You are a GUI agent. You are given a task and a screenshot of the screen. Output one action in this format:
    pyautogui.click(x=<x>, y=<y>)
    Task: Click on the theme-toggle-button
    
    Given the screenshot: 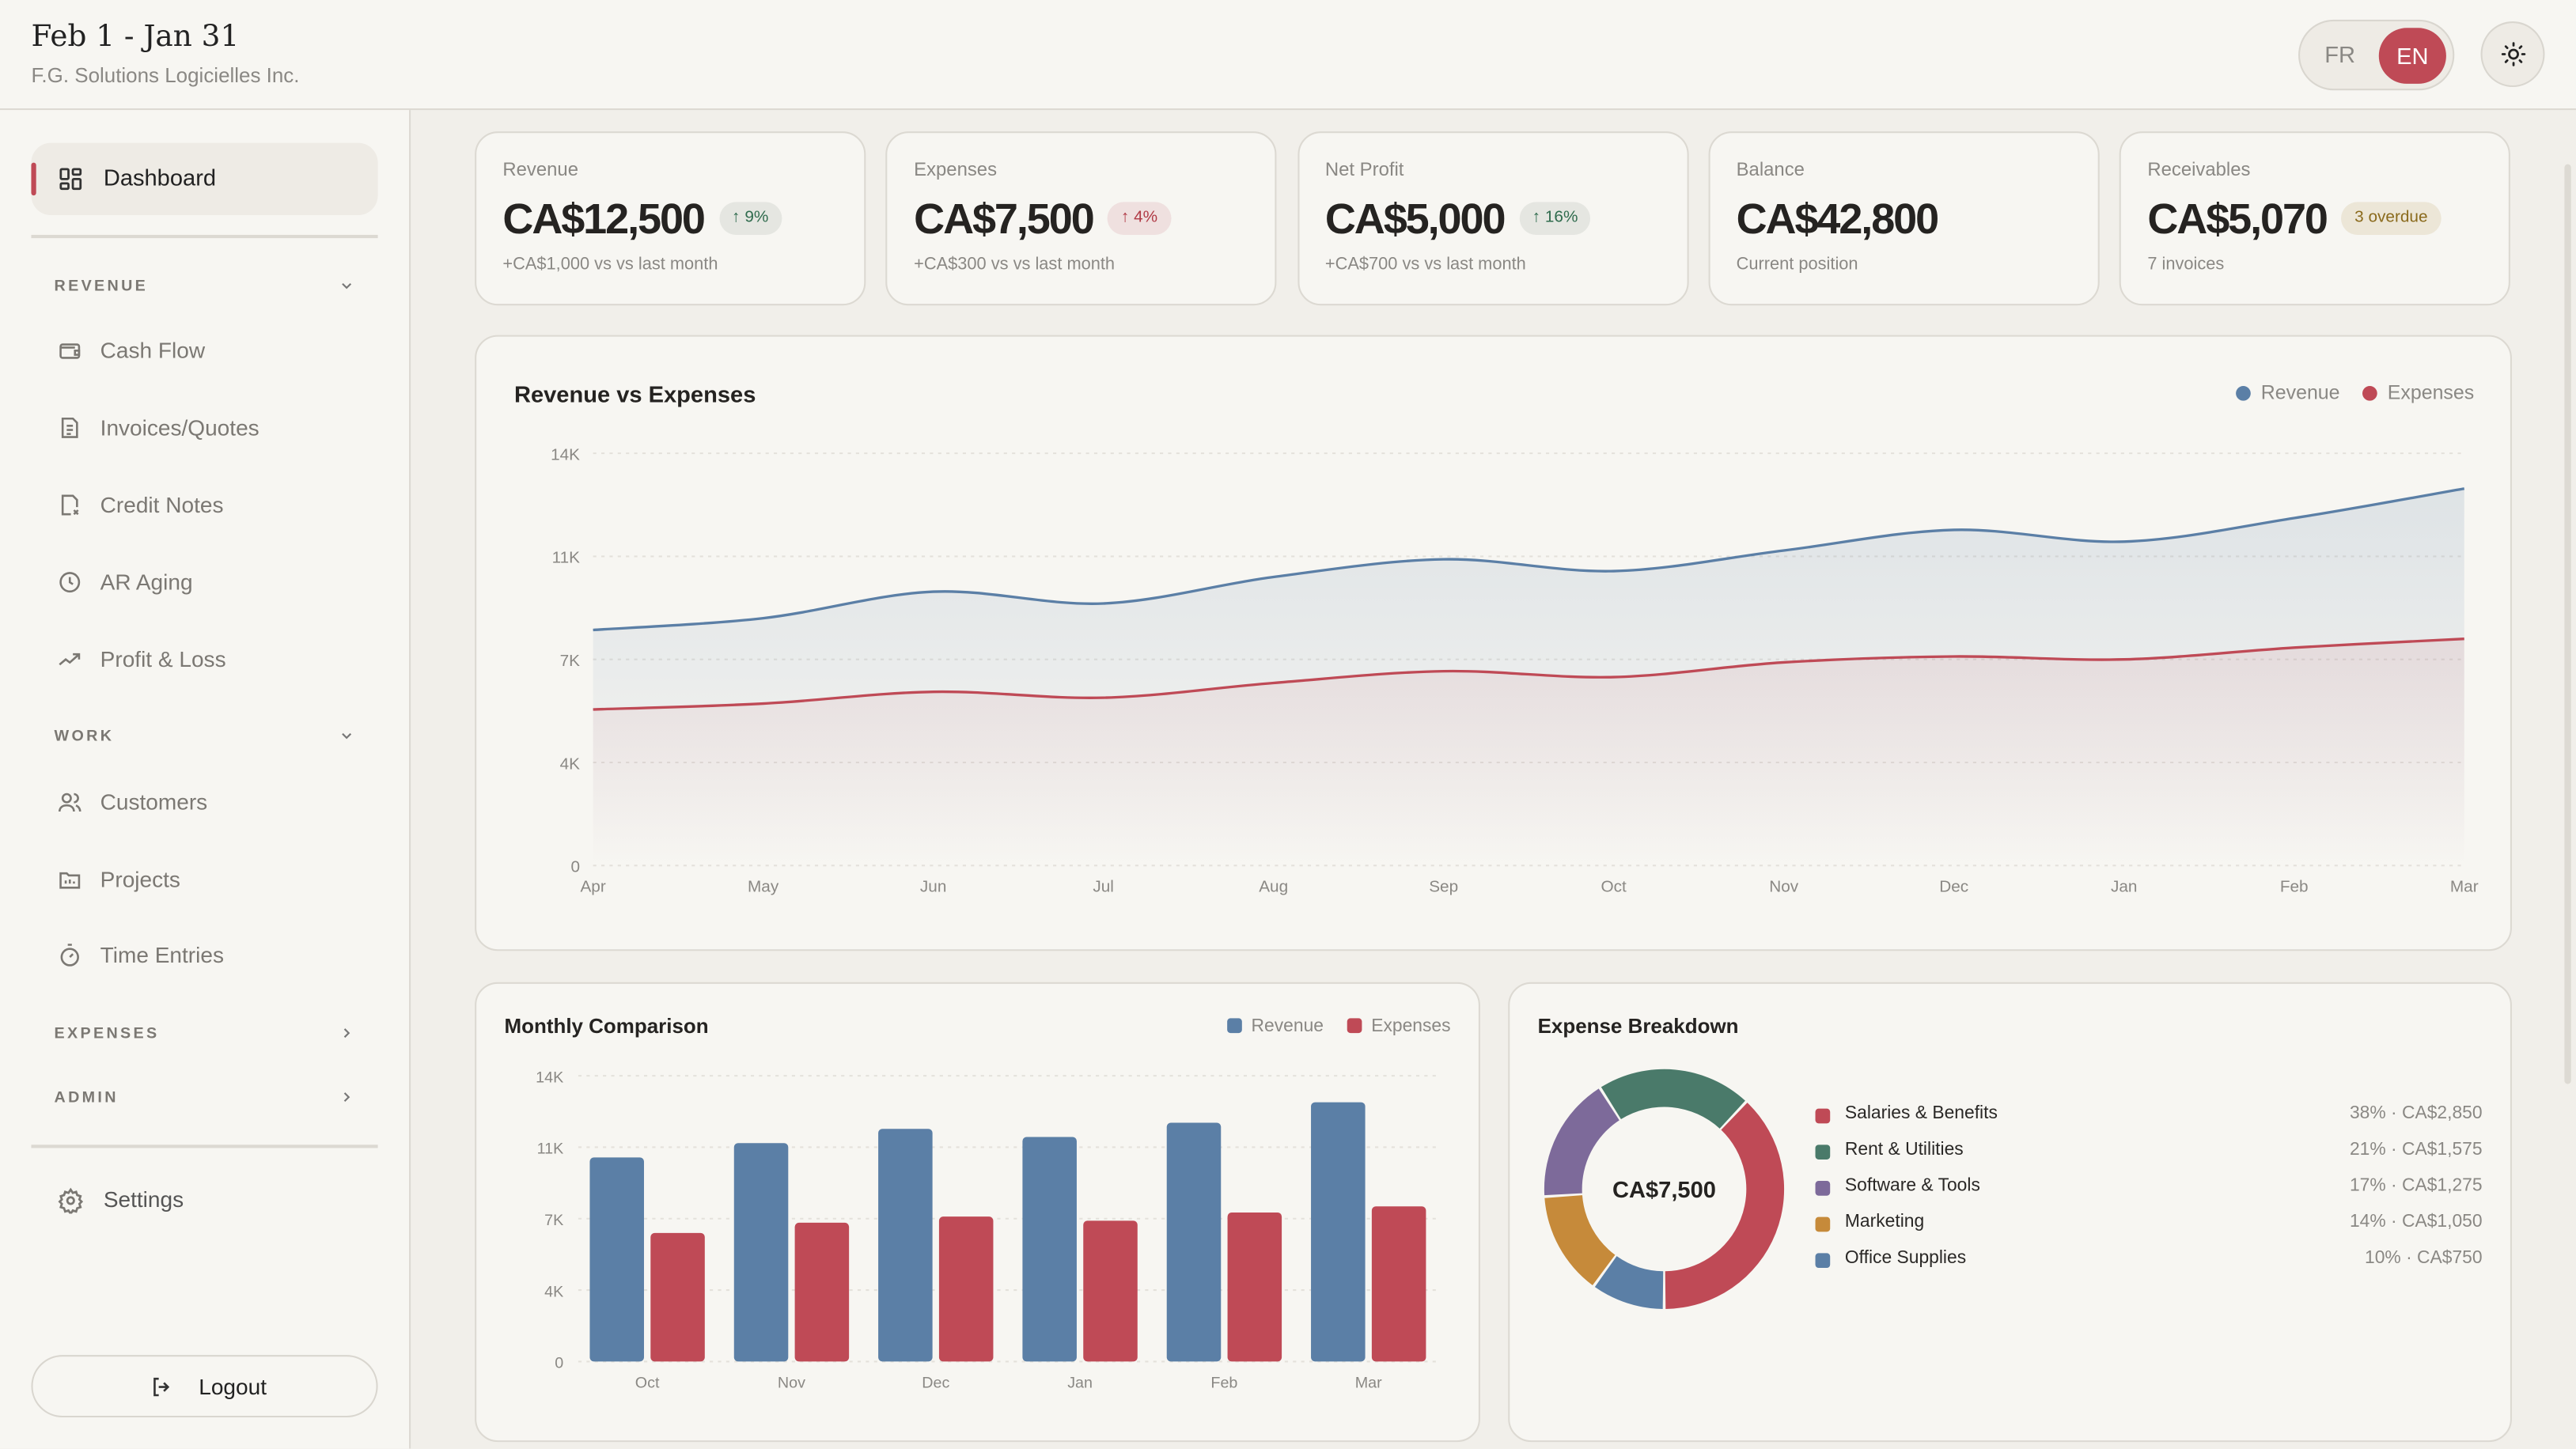 What is the action you would take?
    pyautogui.click(x=2512, y=54)
    